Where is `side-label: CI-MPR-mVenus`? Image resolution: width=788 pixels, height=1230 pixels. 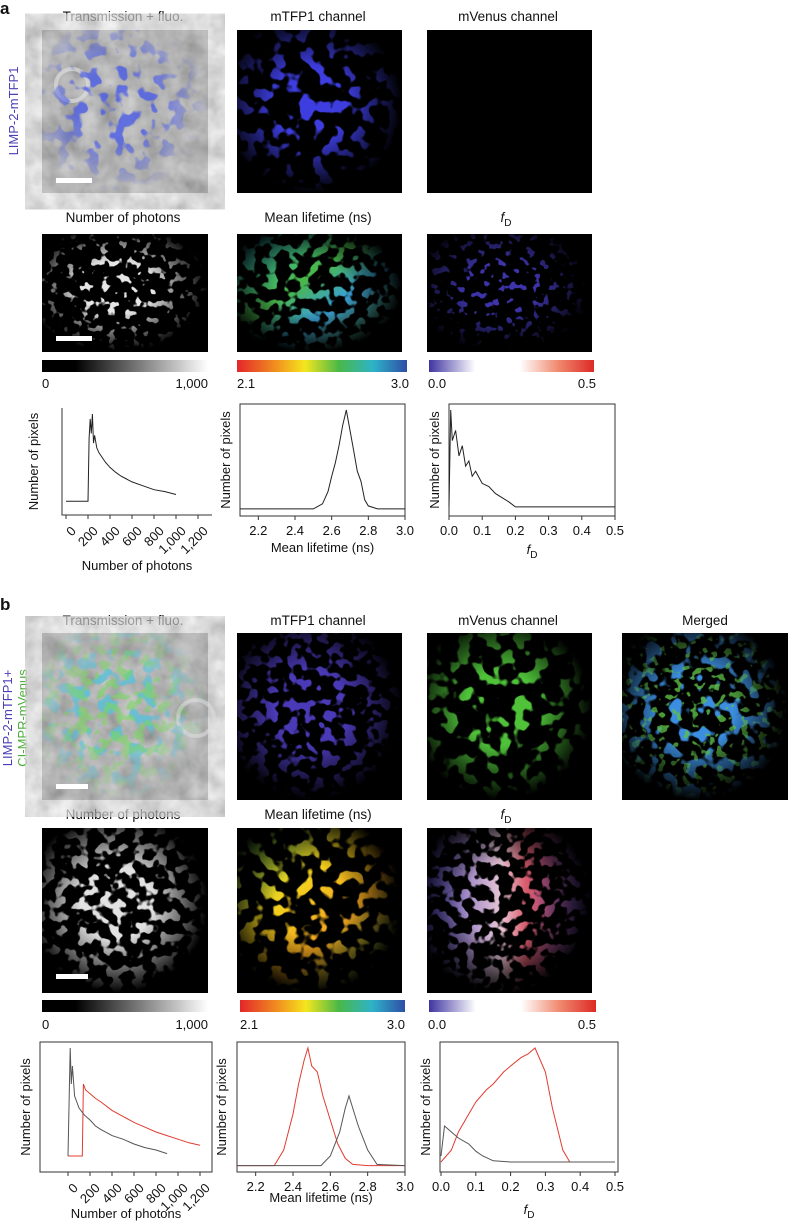 side-label: CI-MPR-mVenus is located at coordinates (22, 718).